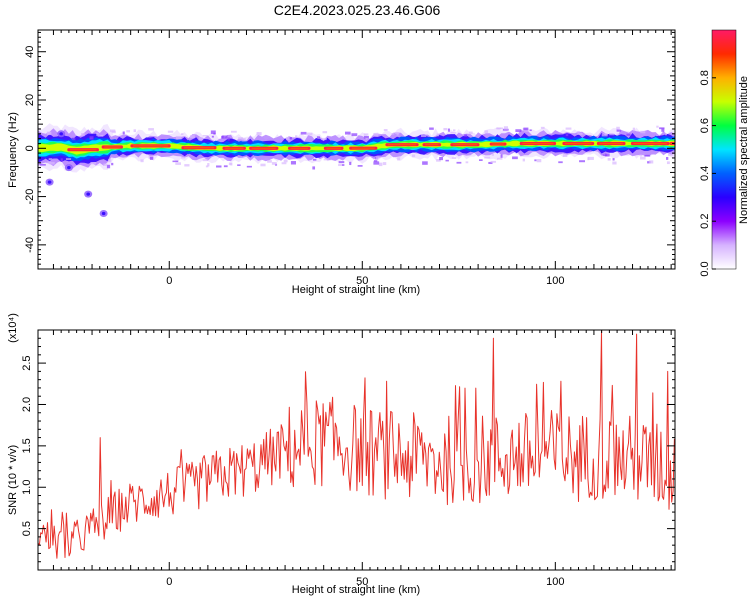 Image resolution: width=750 pixels, height=600 pixels. Describe the element at coordinates (705, 125) in the screenshot. I see `colorbar-tick-label: 0.6` at that location.